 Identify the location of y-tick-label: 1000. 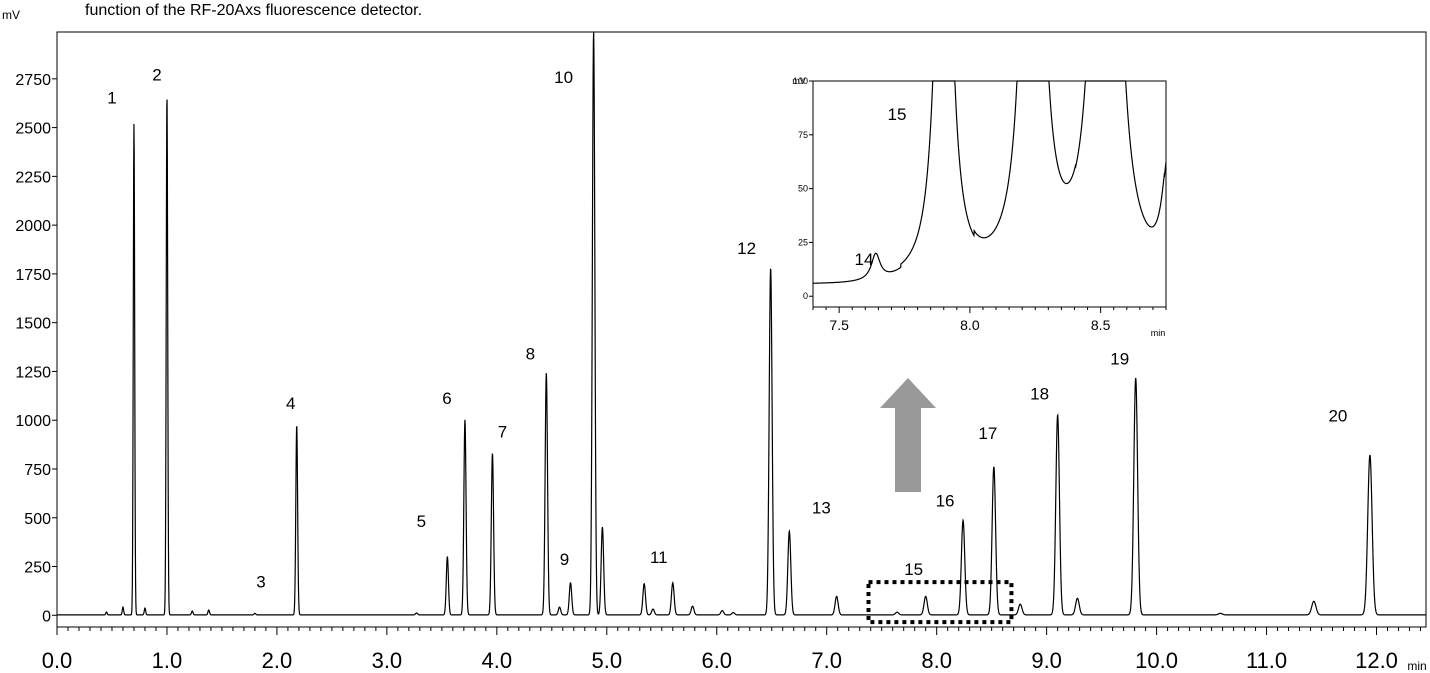
(33, 421).